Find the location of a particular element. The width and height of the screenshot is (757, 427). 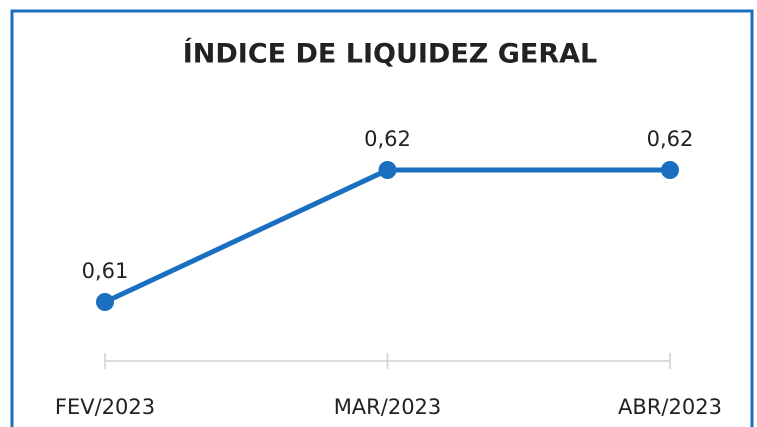

x-tick-label: ABR/2023 is located at coordinates (670, 407).